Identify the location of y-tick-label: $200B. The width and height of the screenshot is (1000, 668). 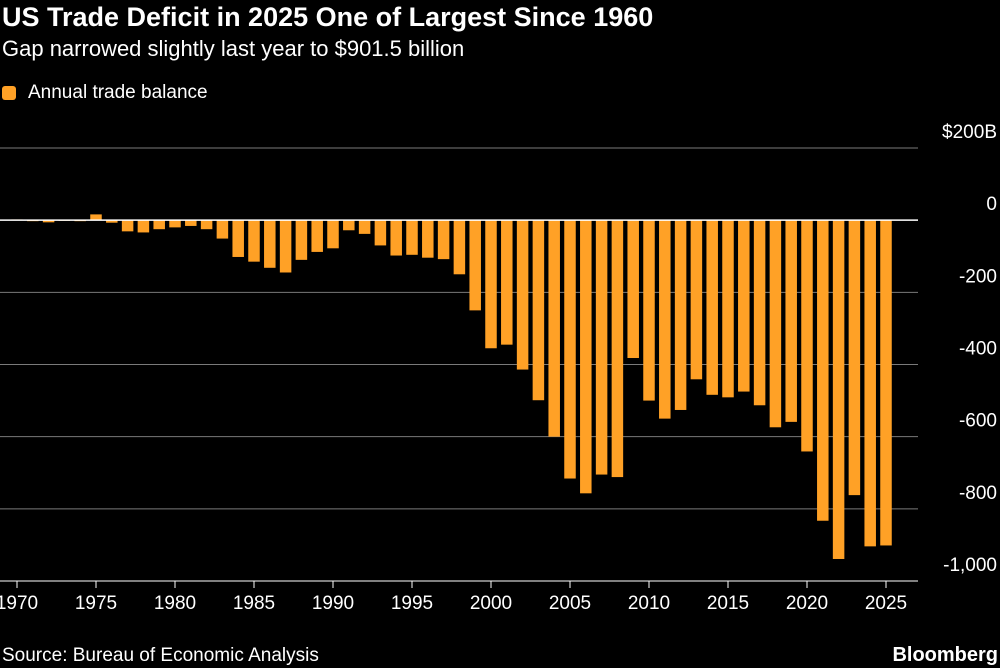
(969, 132).